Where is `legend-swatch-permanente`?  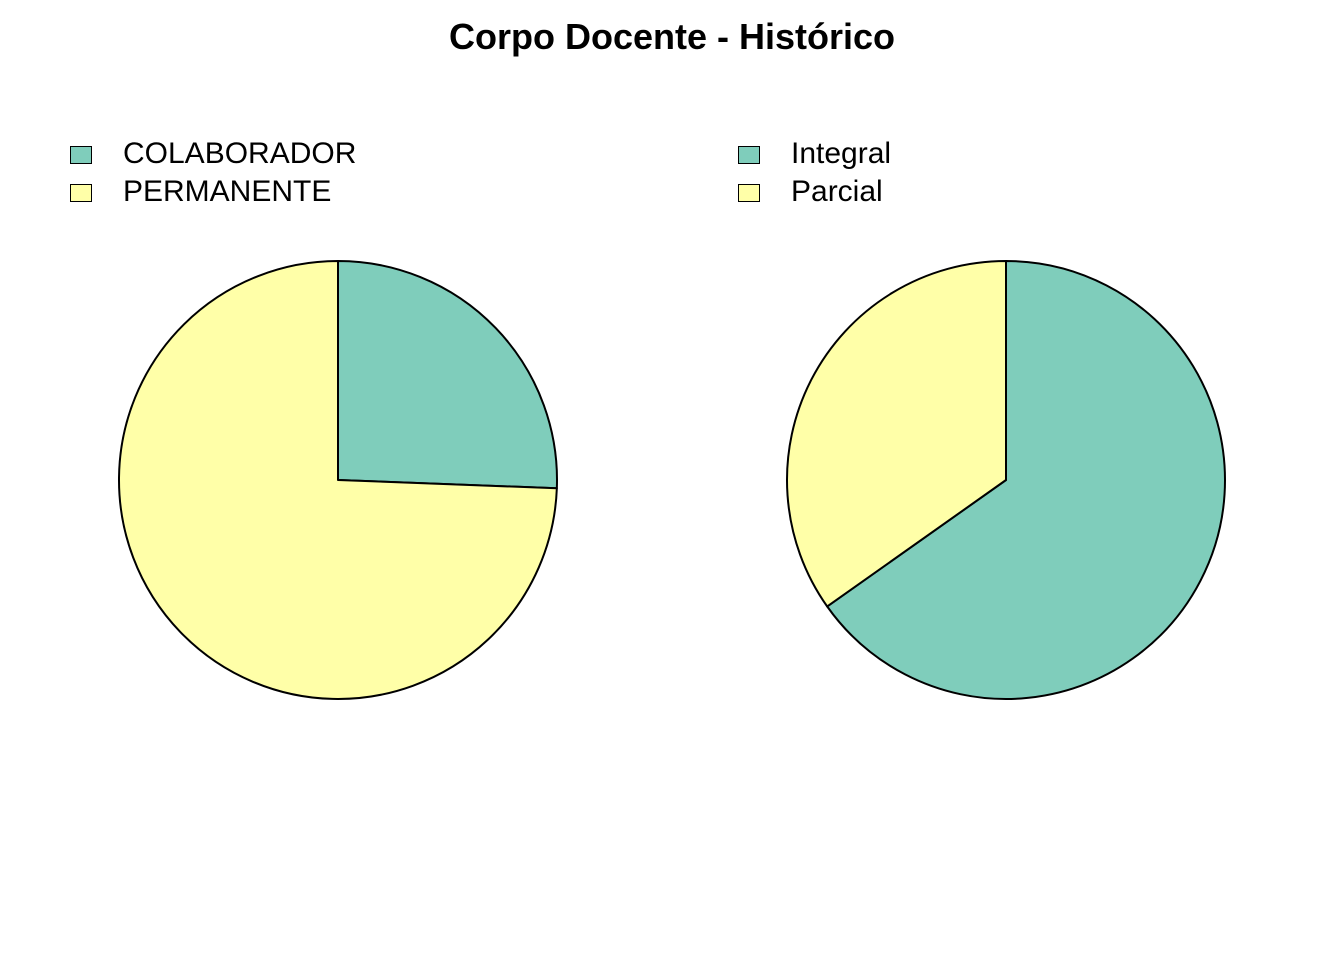
legend-swatch-permanente is located at coordinates (81, 193).